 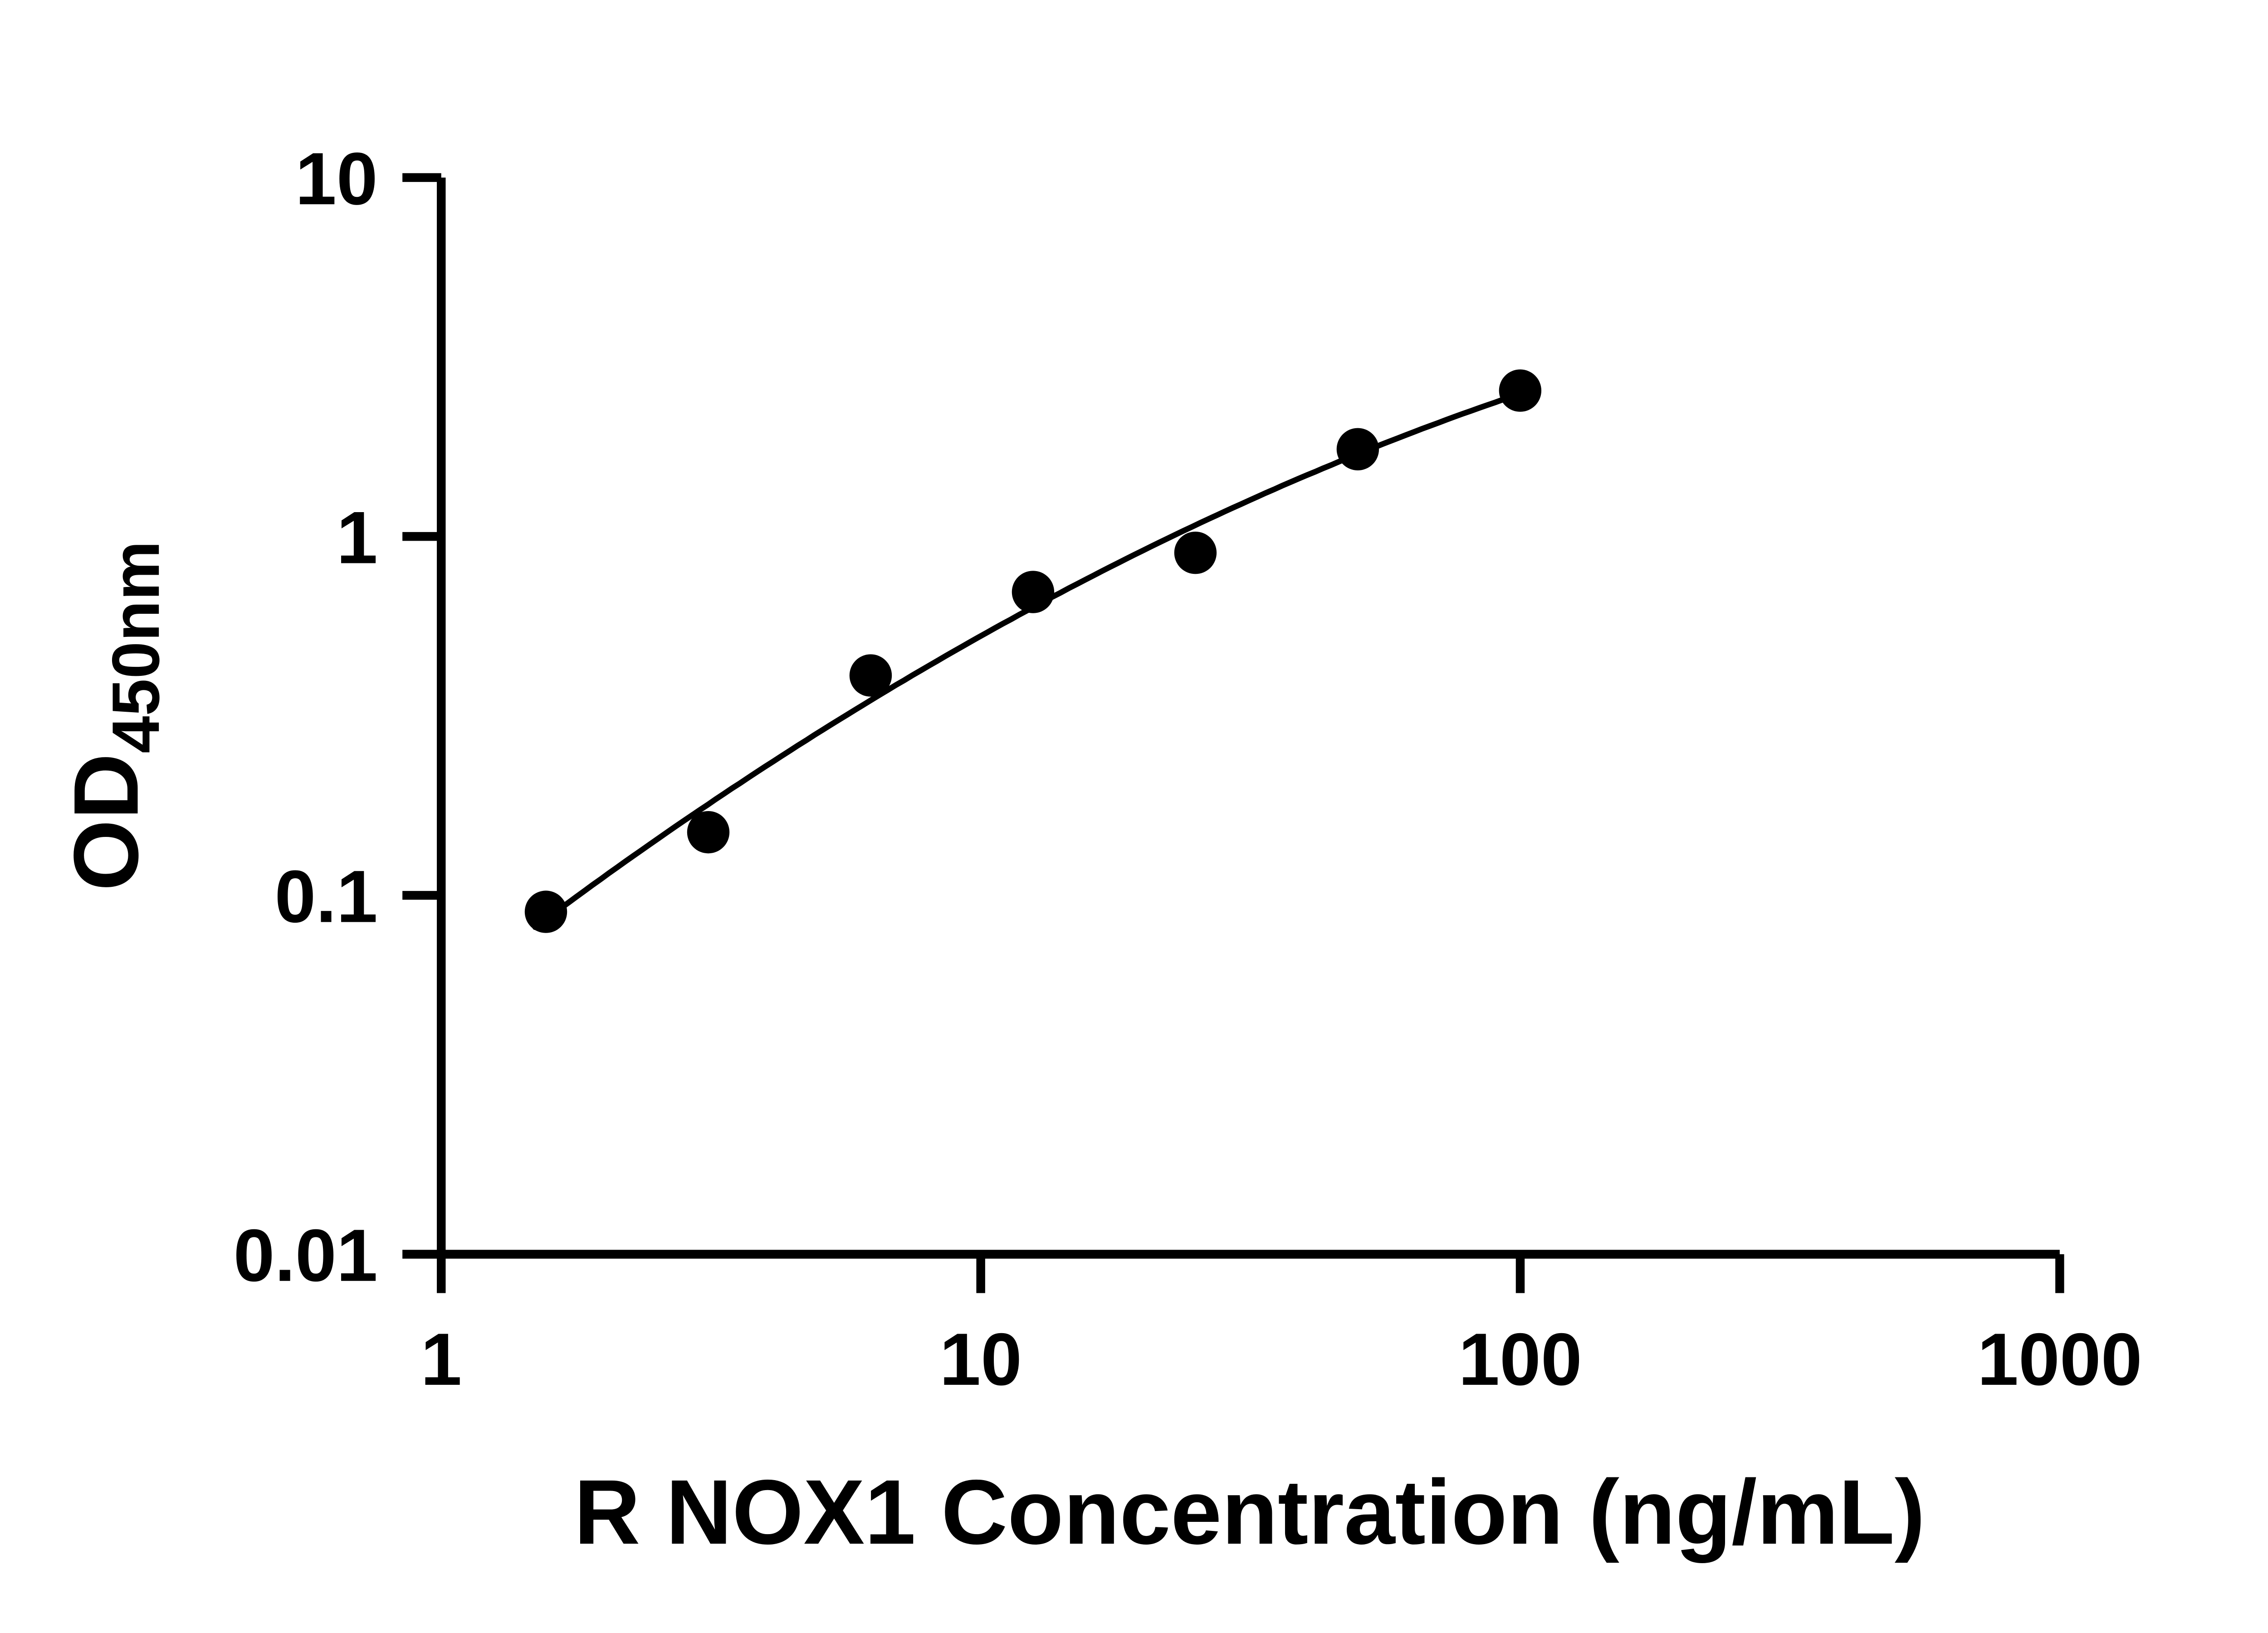 I want to click on fit-curve, so click(x=1027, y=660).